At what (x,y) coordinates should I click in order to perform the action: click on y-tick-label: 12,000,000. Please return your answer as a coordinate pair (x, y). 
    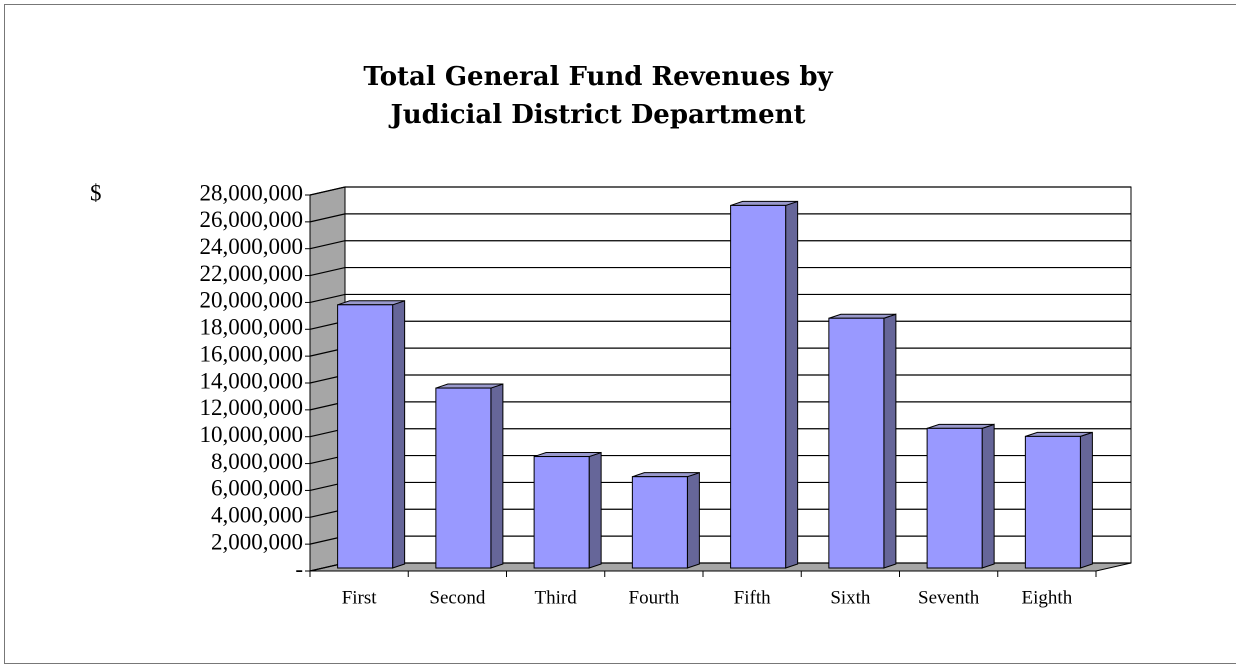
    Looking at the image, I should click on (252, 407).